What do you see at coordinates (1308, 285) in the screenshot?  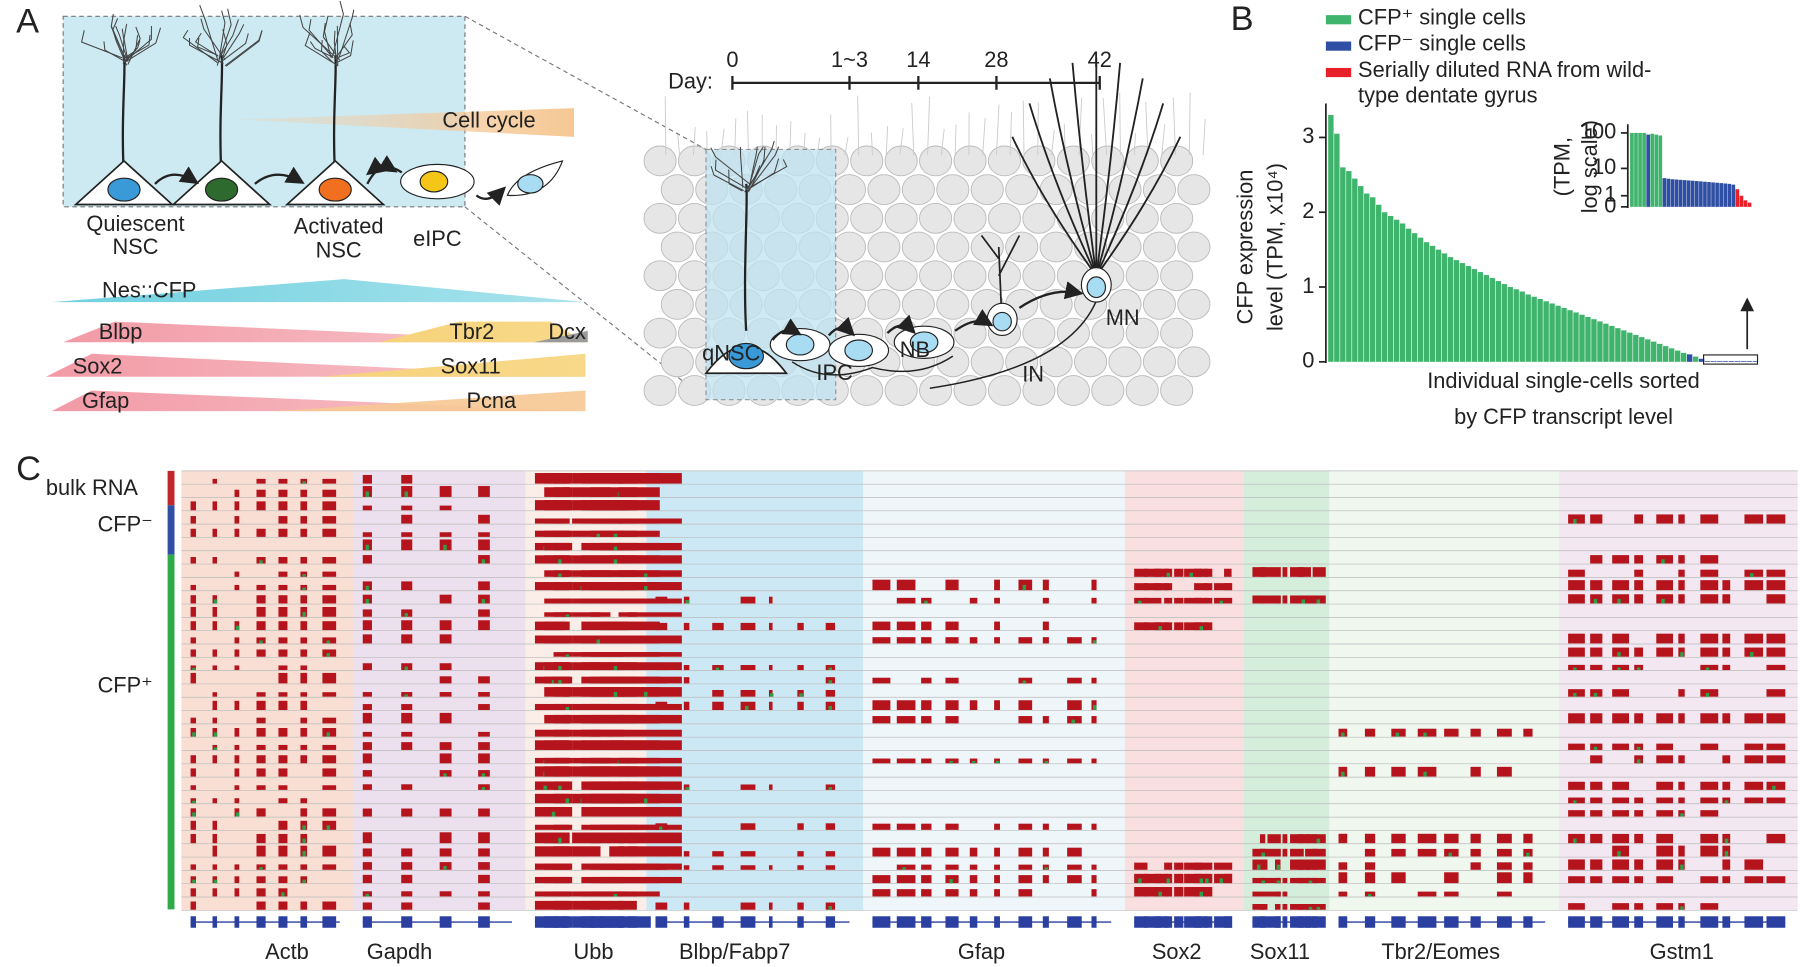 I see `y-tick-label: 1` at bounding box center [1308, 285].